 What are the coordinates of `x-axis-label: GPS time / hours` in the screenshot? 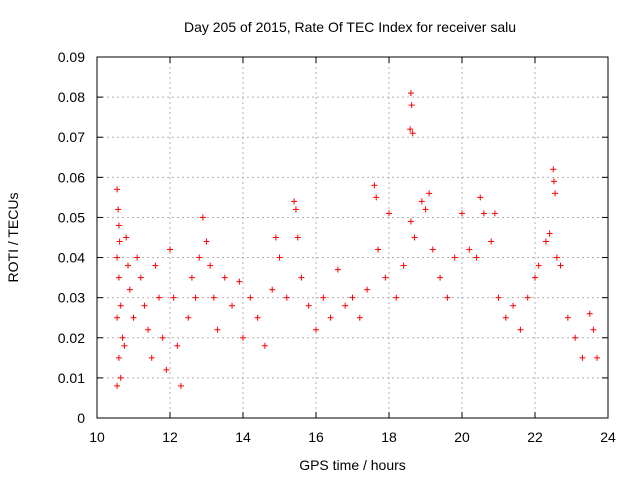 It's located at (352, 465).